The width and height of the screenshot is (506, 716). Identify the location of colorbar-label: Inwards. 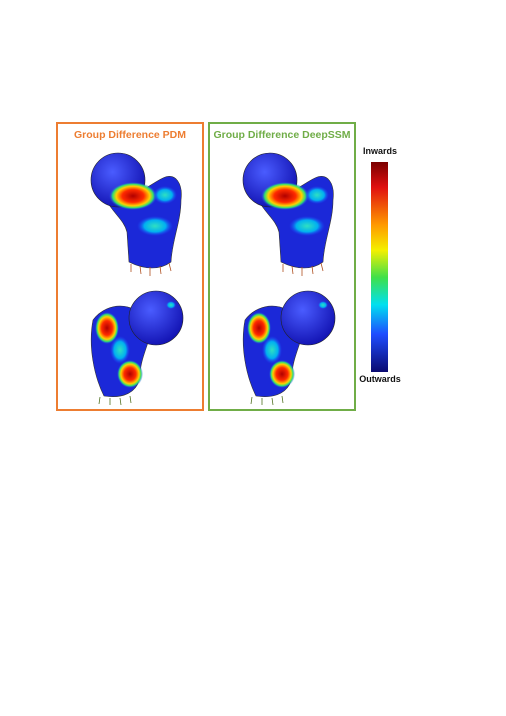
(380, 151).